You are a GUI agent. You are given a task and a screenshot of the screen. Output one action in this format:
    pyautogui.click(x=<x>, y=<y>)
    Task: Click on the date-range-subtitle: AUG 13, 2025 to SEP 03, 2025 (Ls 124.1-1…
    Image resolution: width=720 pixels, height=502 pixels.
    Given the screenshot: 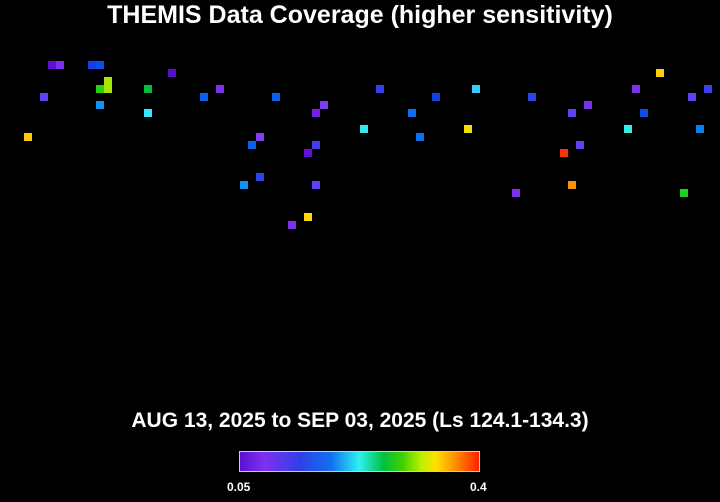 What is the action you would take?
    pyautogui.click(x=360, y=420)
    